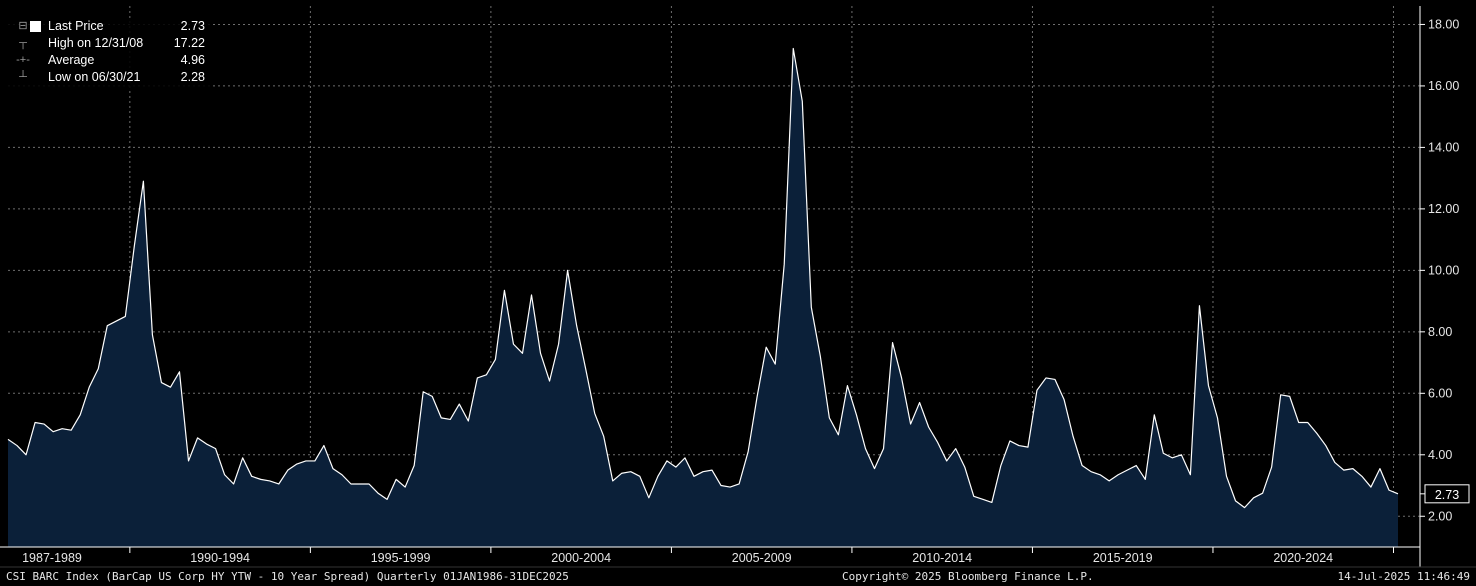 The height and width of the screenshot is (586, 1476). I want to click on footer-copyright: Copyright© 2025 Bloomberg Finance L.P., so click(968, 576).